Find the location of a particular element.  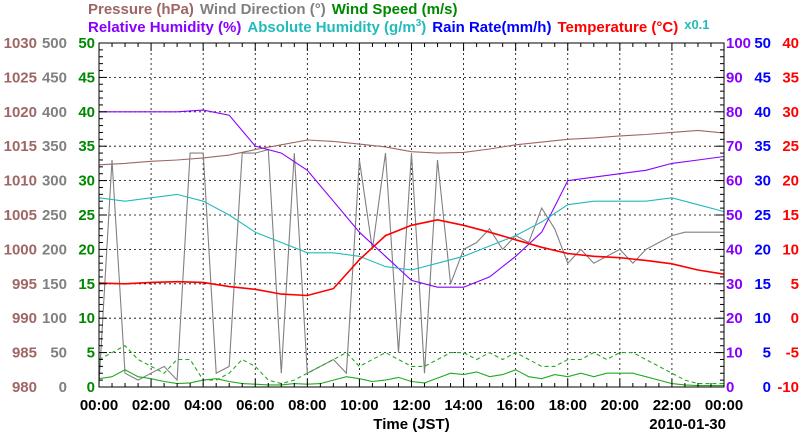

y-tick-label-humidity: 100 is located at coordinates (738, 43).